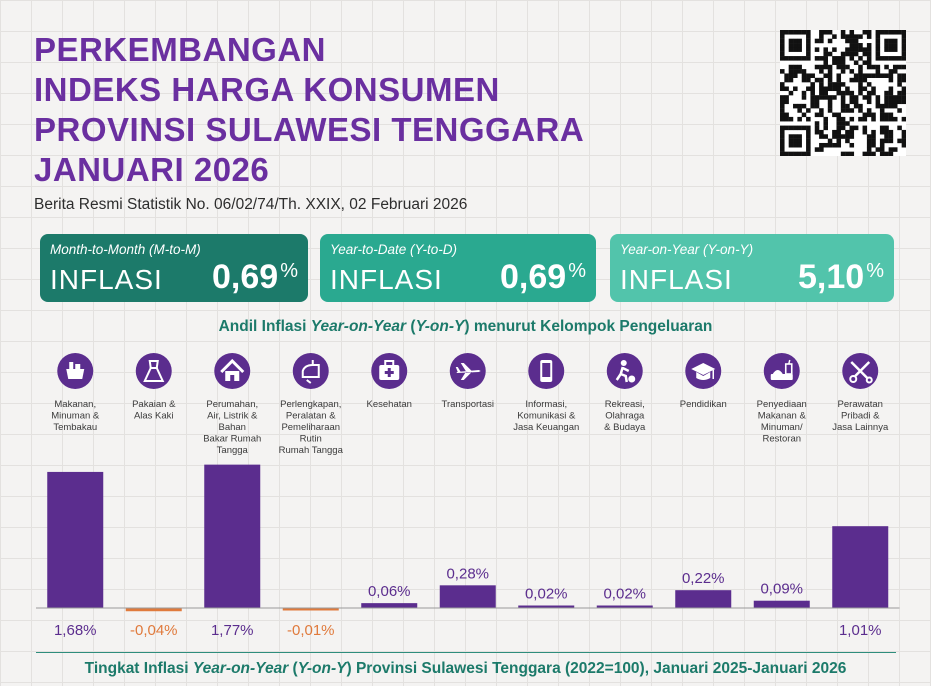  I want to click on card-period: Month-to-Month (M-to-M), so click(125, 249).